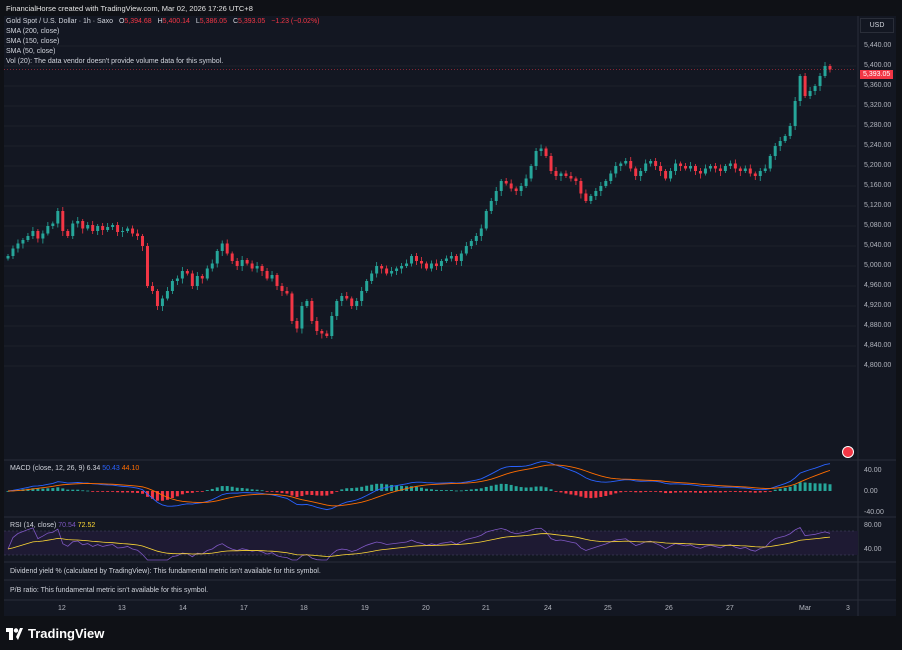 The height and width of the screenshot is (650, 902). What do you see at coordinates (877, 25) in the screenshot?
I see `currency-button: USD` at bounding box center [877, 25].